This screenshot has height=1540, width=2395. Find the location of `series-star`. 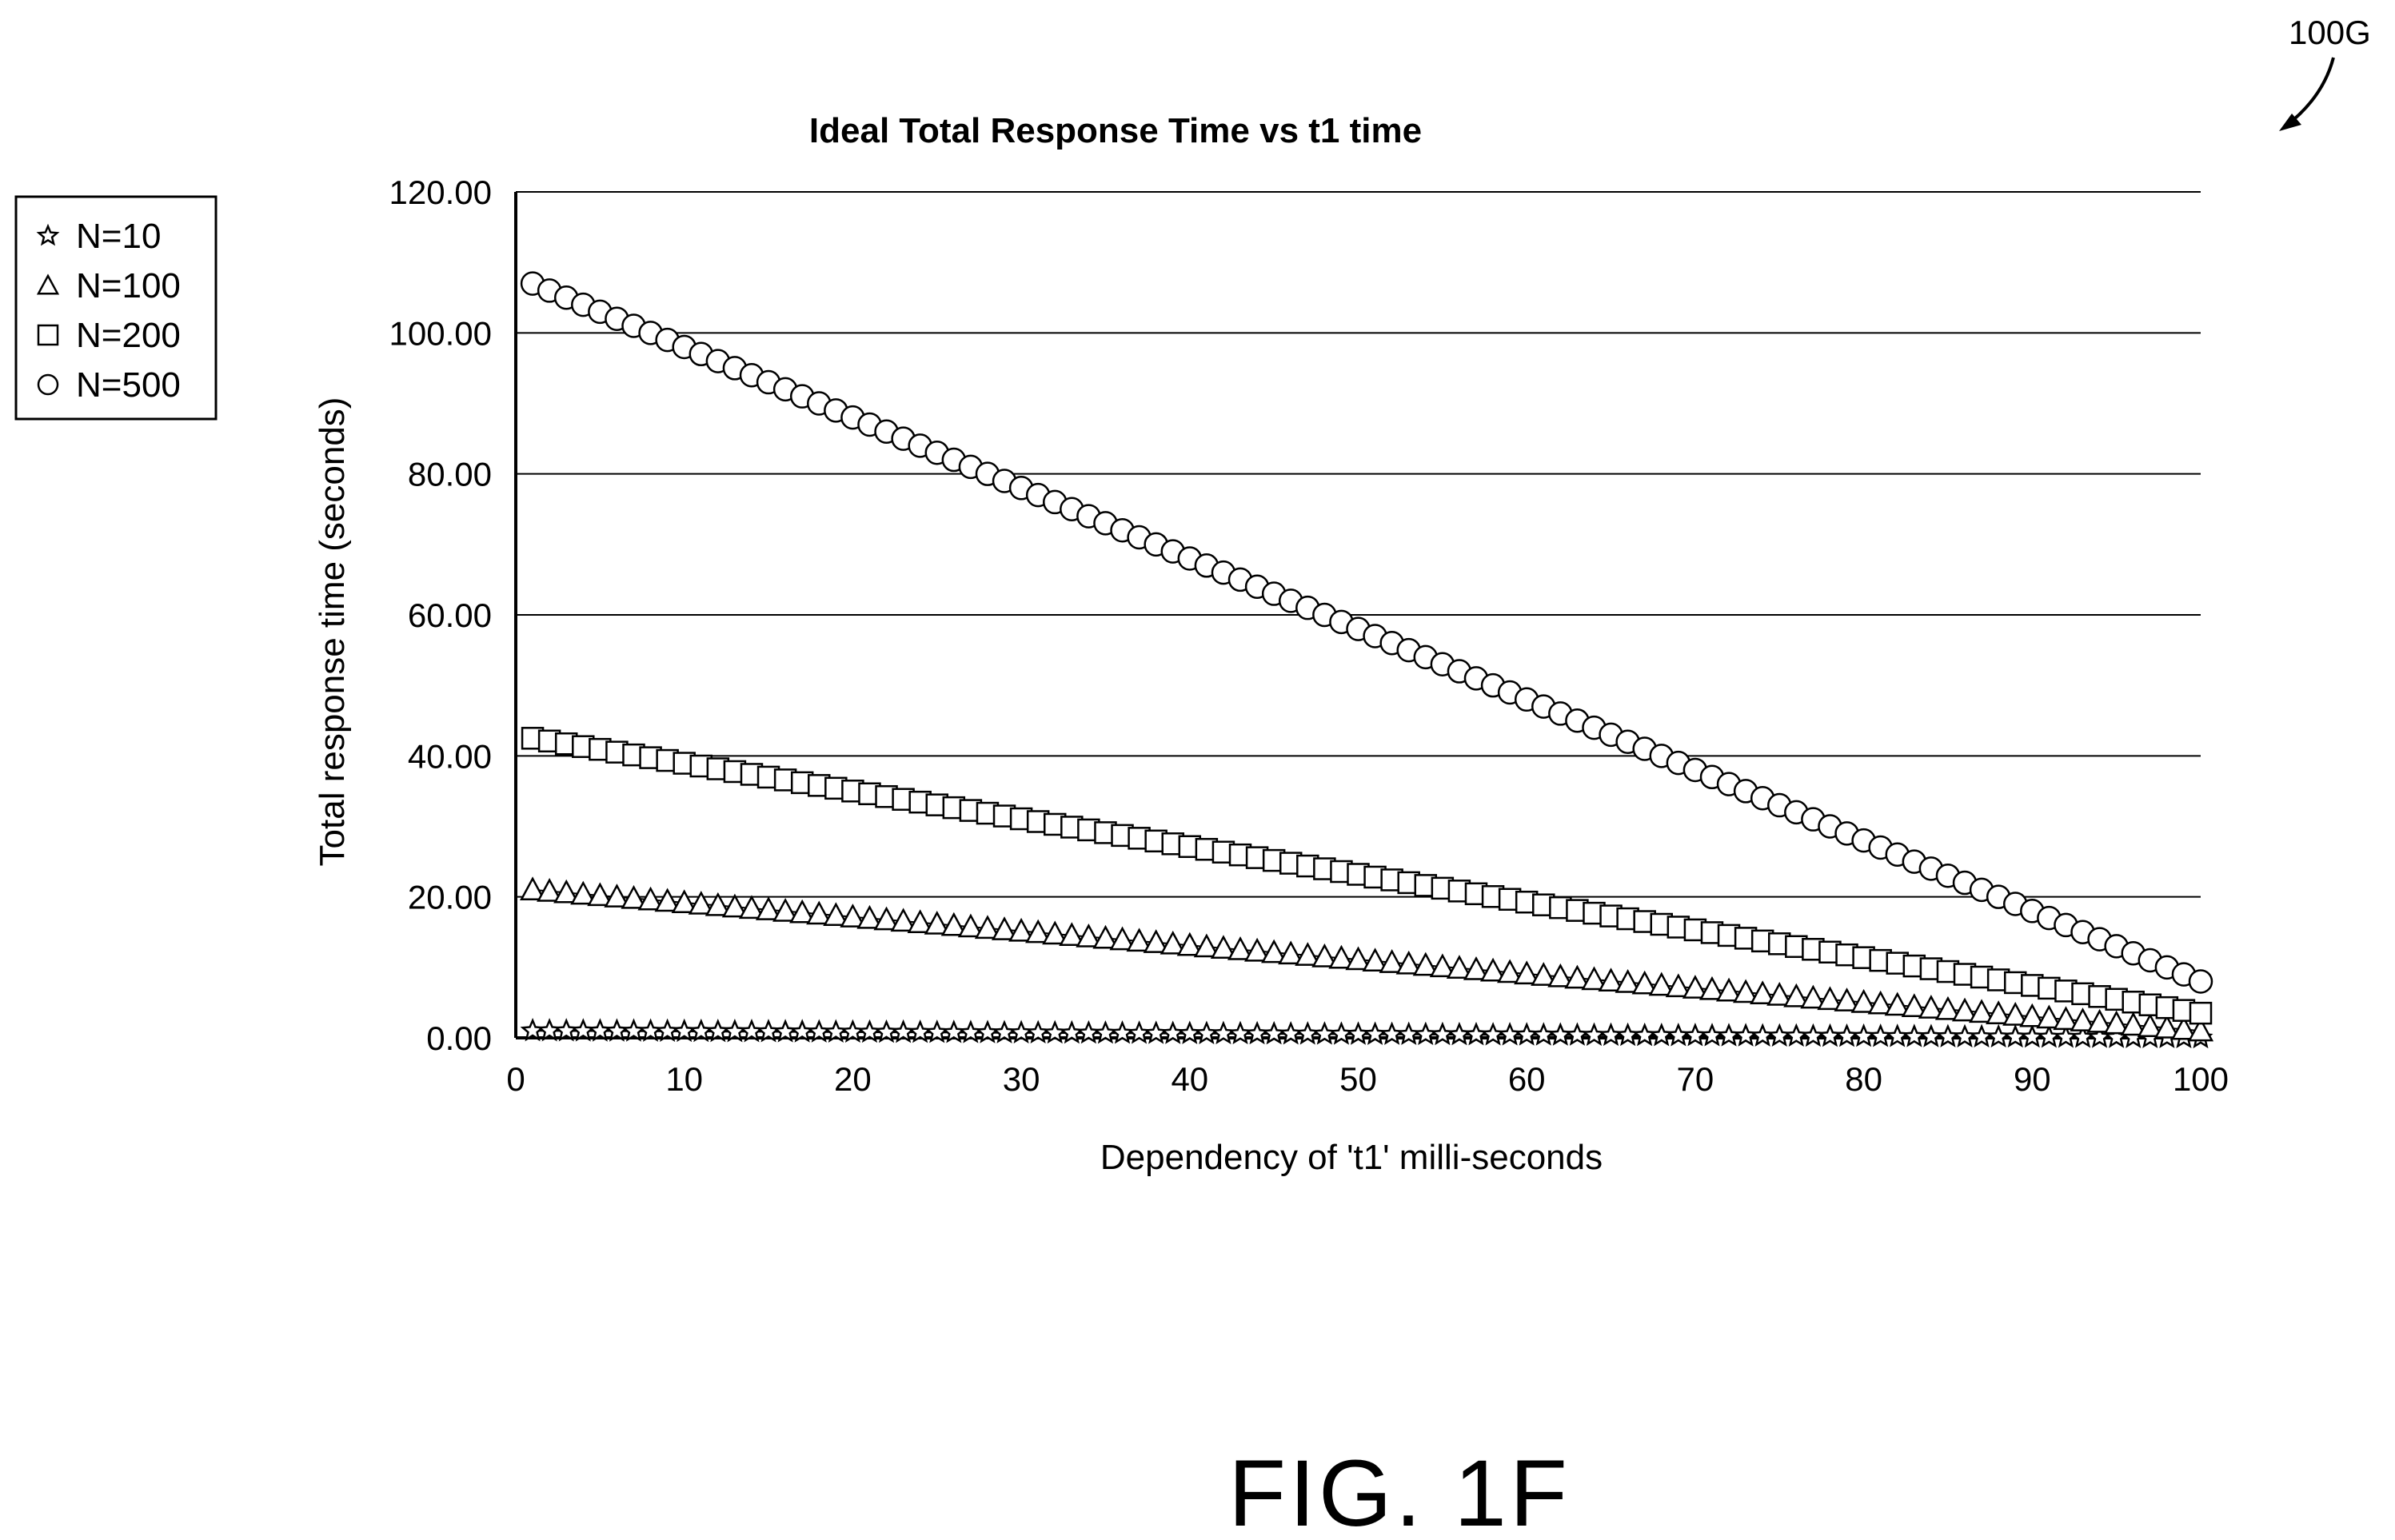

series-star is located at coordinates (1366, 1033).